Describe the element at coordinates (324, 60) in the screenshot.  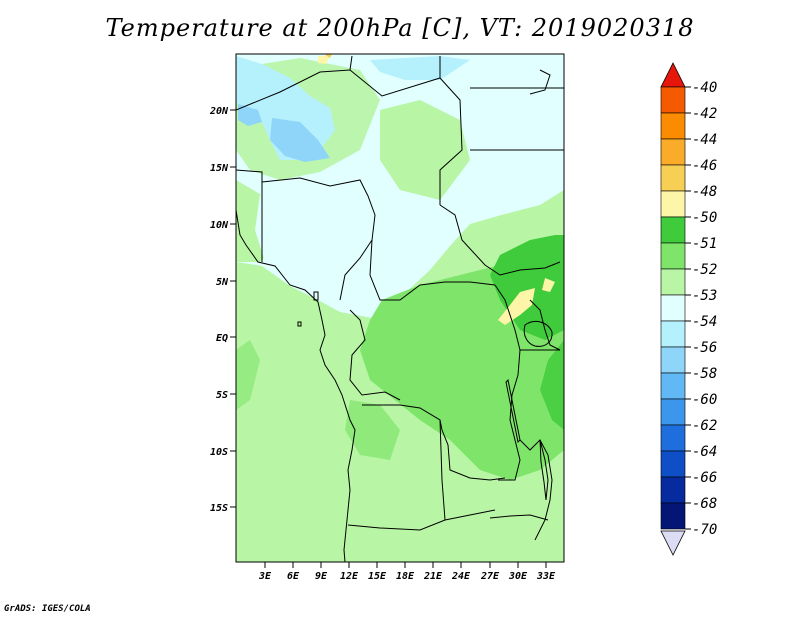
I see `field-band-50-top` at that location.